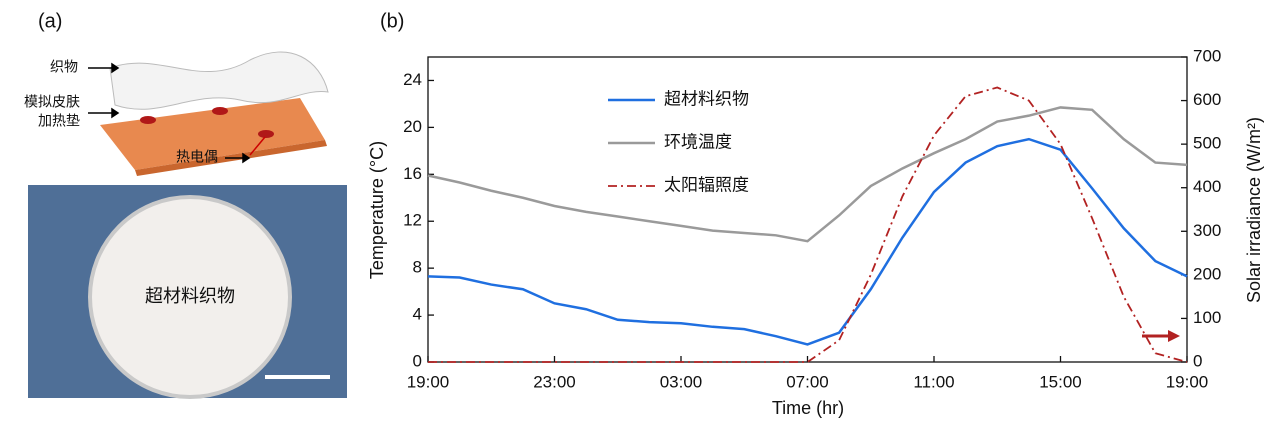 The width and height of the screenshot is (1269, 422). What do you see at coordinates (1207, 143) in the screenshot?
I see `y2-tick-label: 500` at bounding box center [1207, 143].